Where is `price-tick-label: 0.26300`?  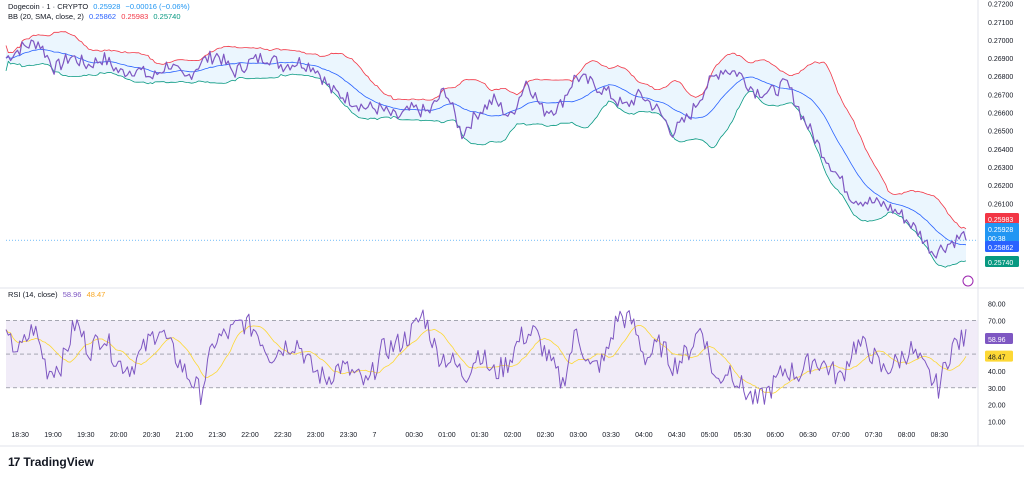
price-tick-label: 0.26300 is located at coordinates (1000, 168).